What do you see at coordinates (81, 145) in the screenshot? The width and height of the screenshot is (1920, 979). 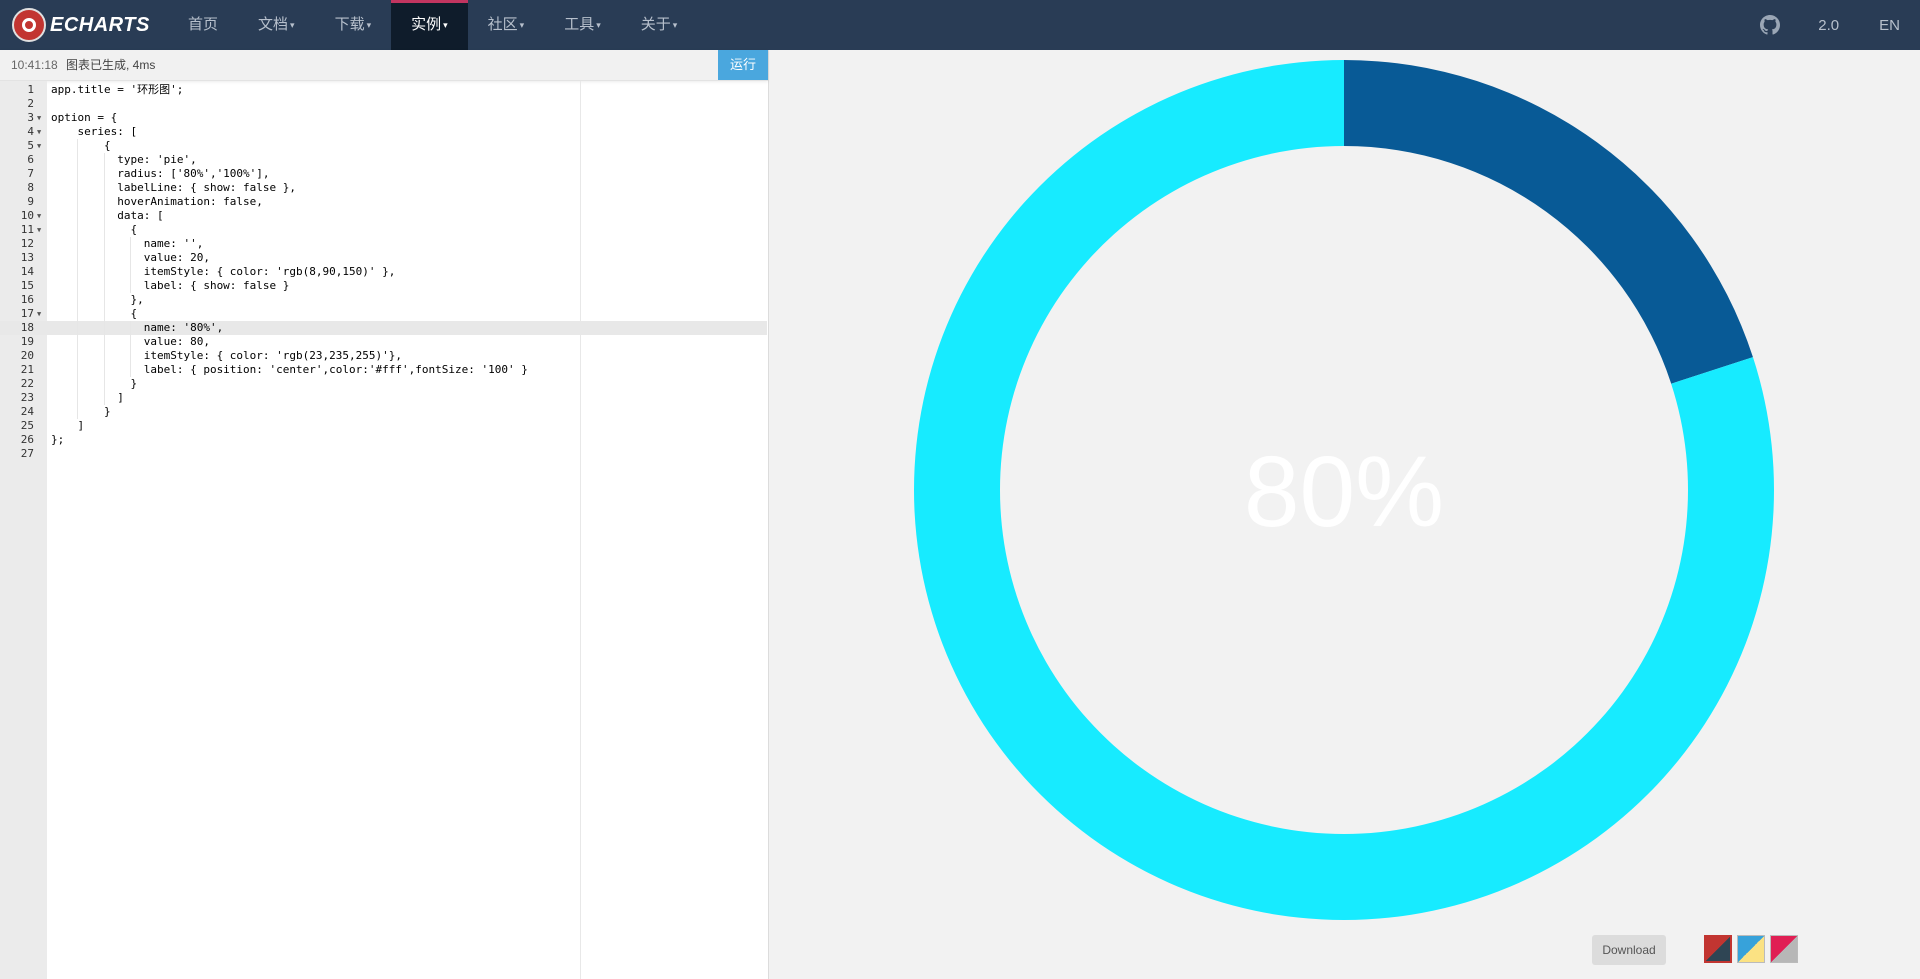 I see `code-text: {` at bounding box center [81, 145].